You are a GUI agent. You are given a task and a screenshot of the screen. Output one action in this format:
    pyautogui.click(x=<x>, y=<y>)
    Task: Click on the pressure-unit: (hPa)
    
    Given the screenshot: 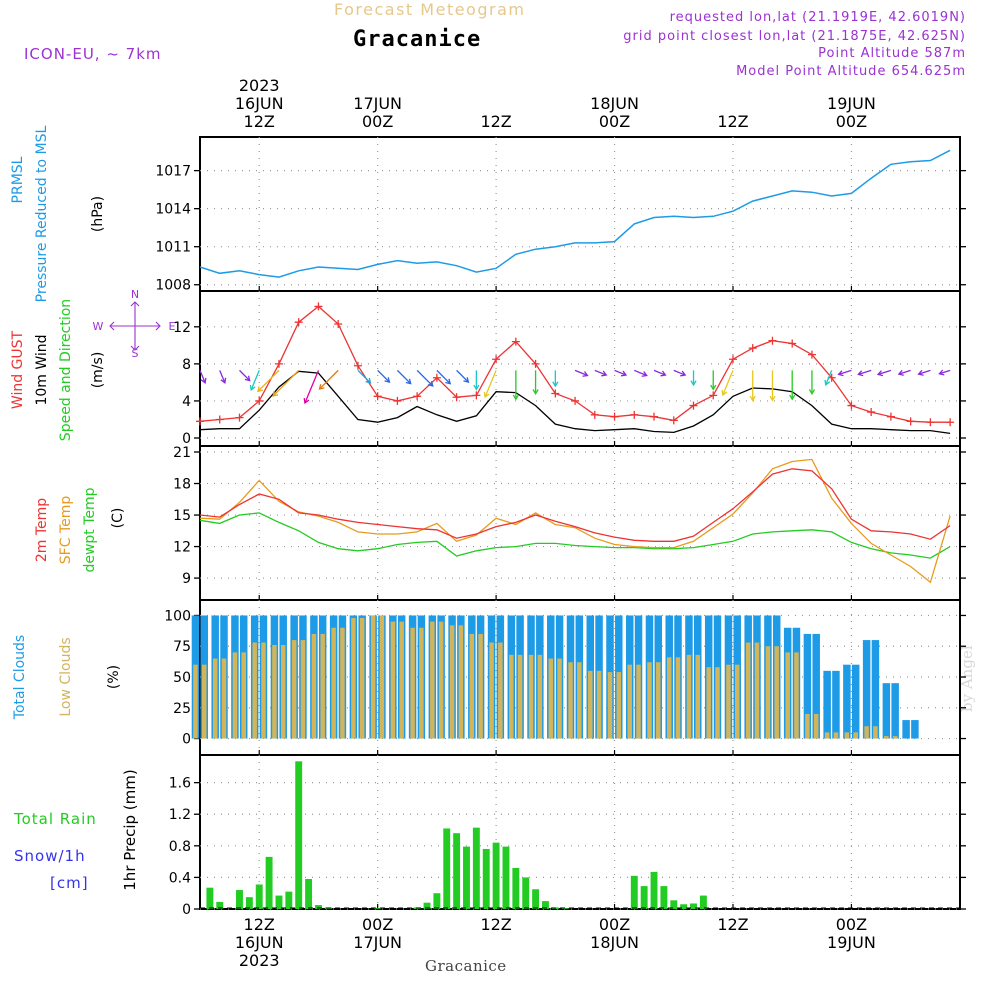 What is the action you would take?
    pyautogui.click(x=98, y=214)
    